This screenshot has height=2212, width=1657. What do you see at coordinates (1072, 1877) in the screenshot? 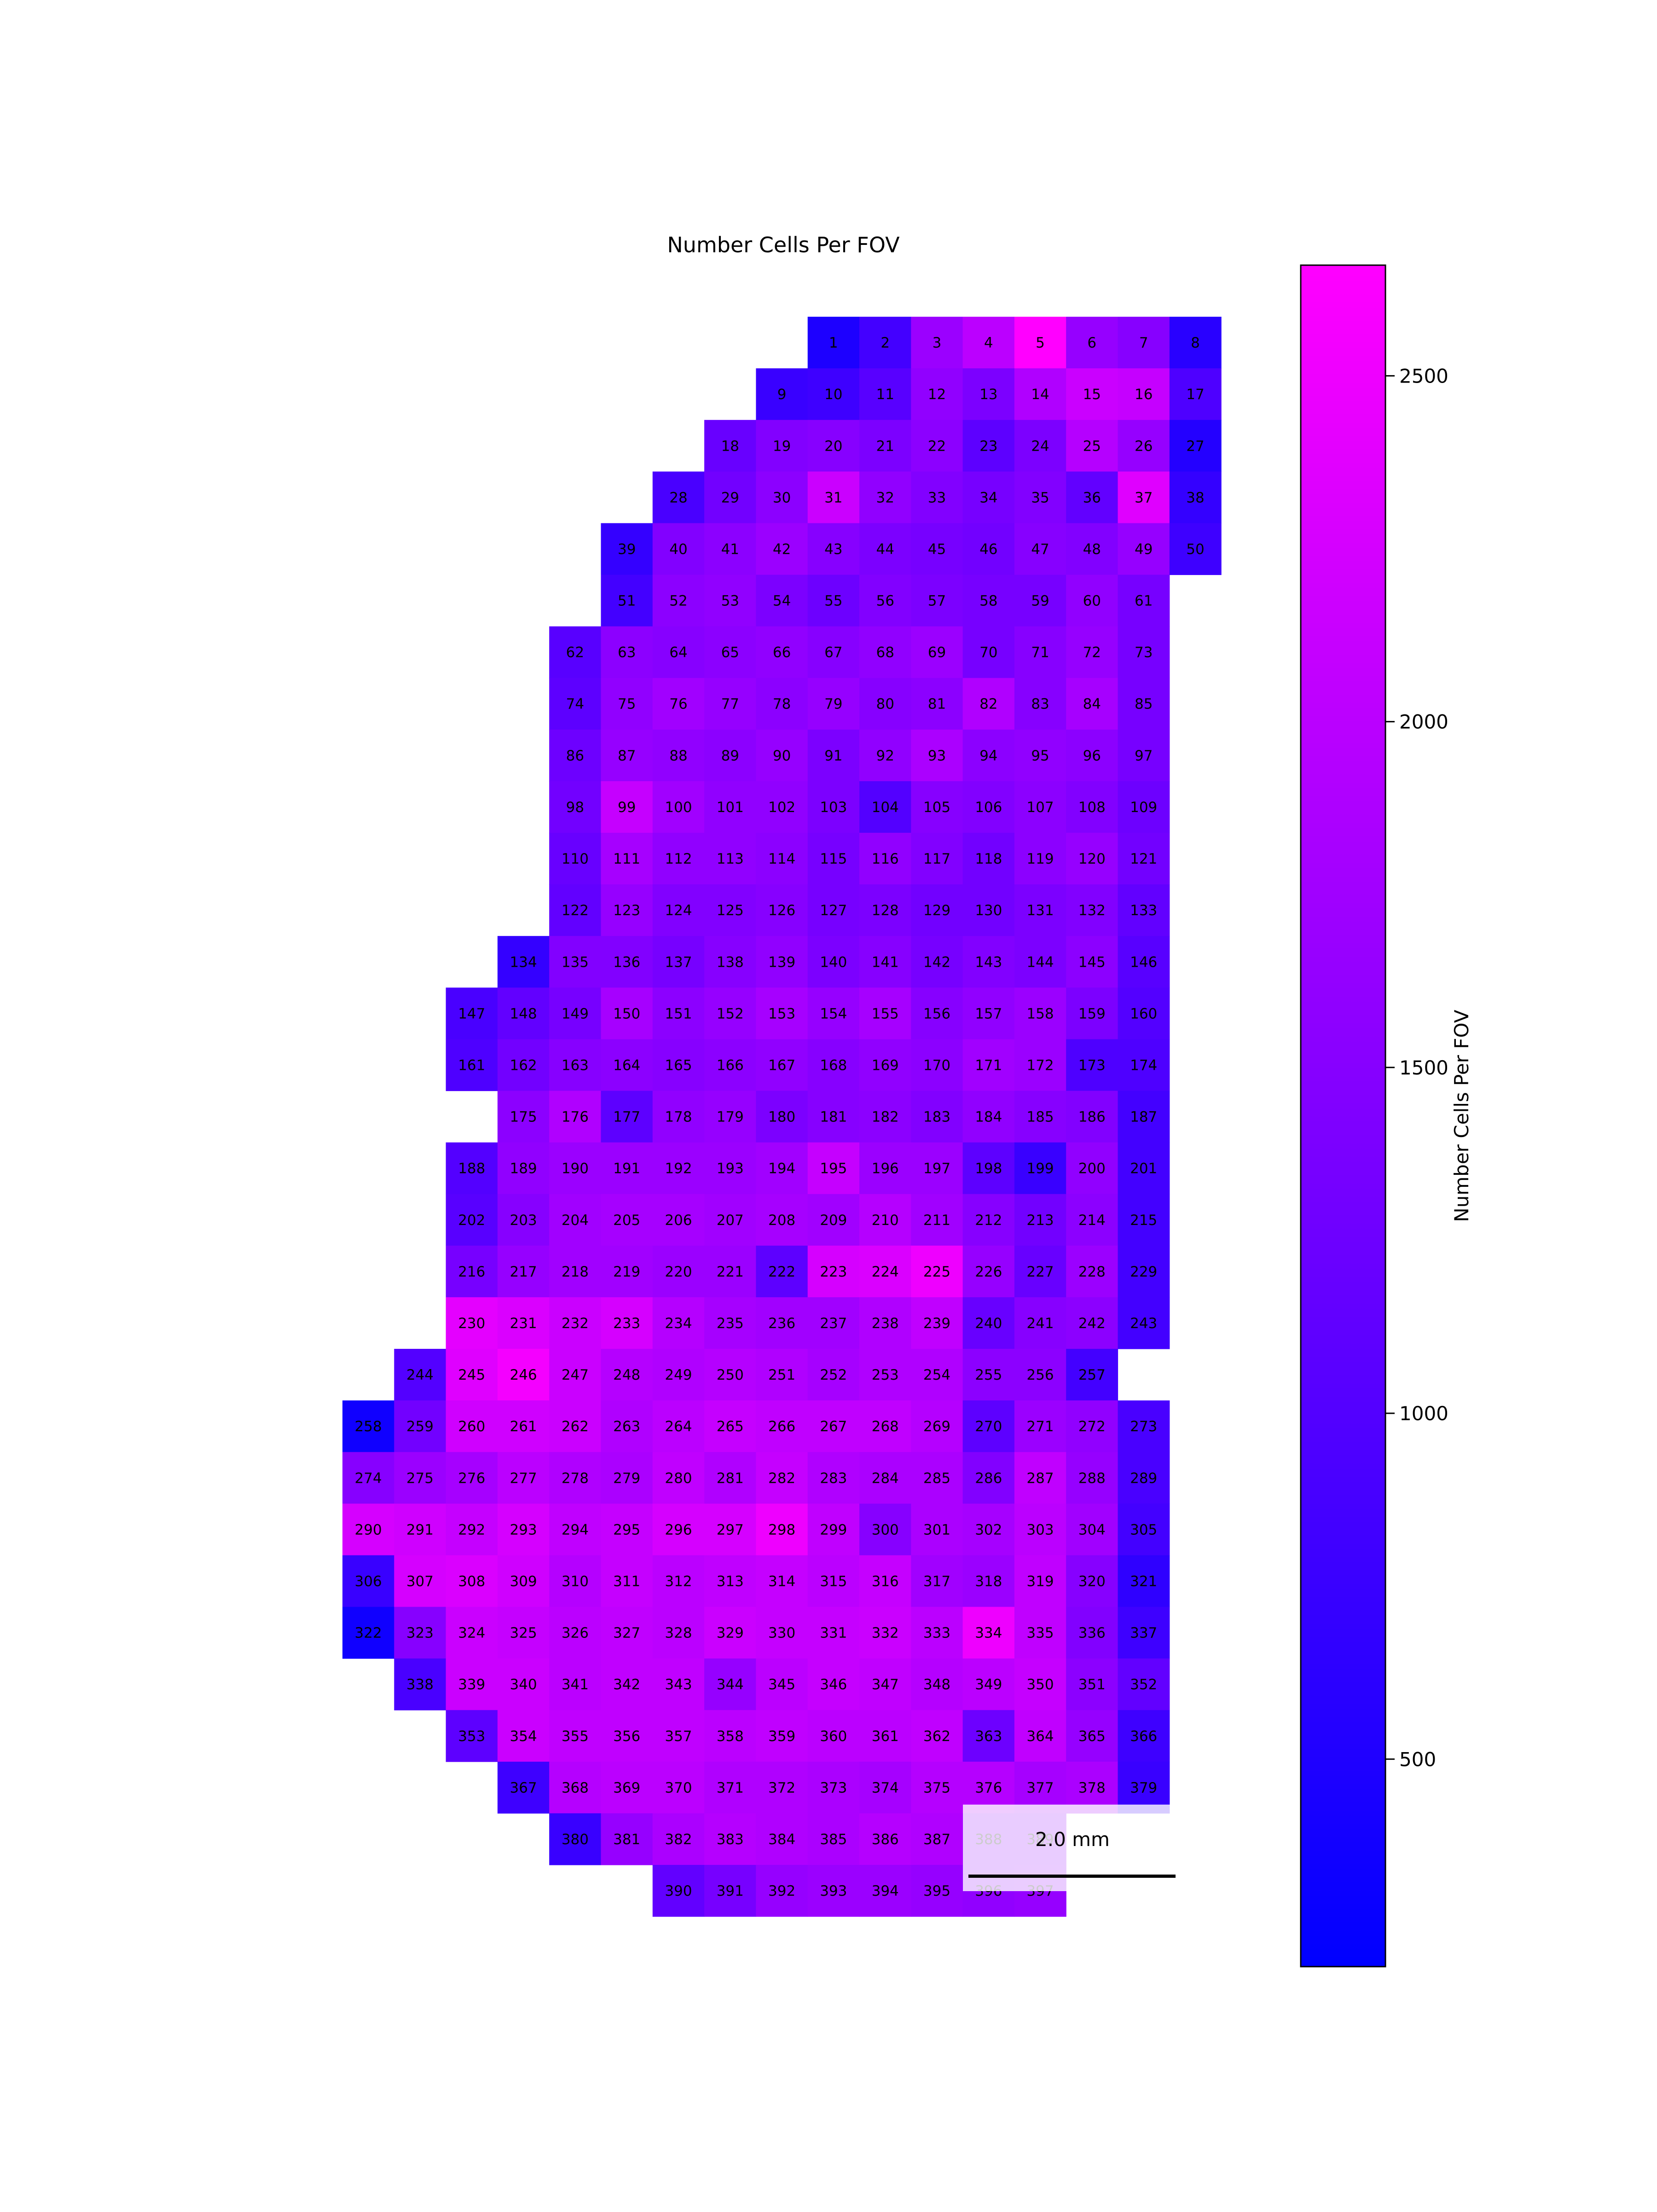
I see `scale-bar-line` at bounding box center [1072, 1877].